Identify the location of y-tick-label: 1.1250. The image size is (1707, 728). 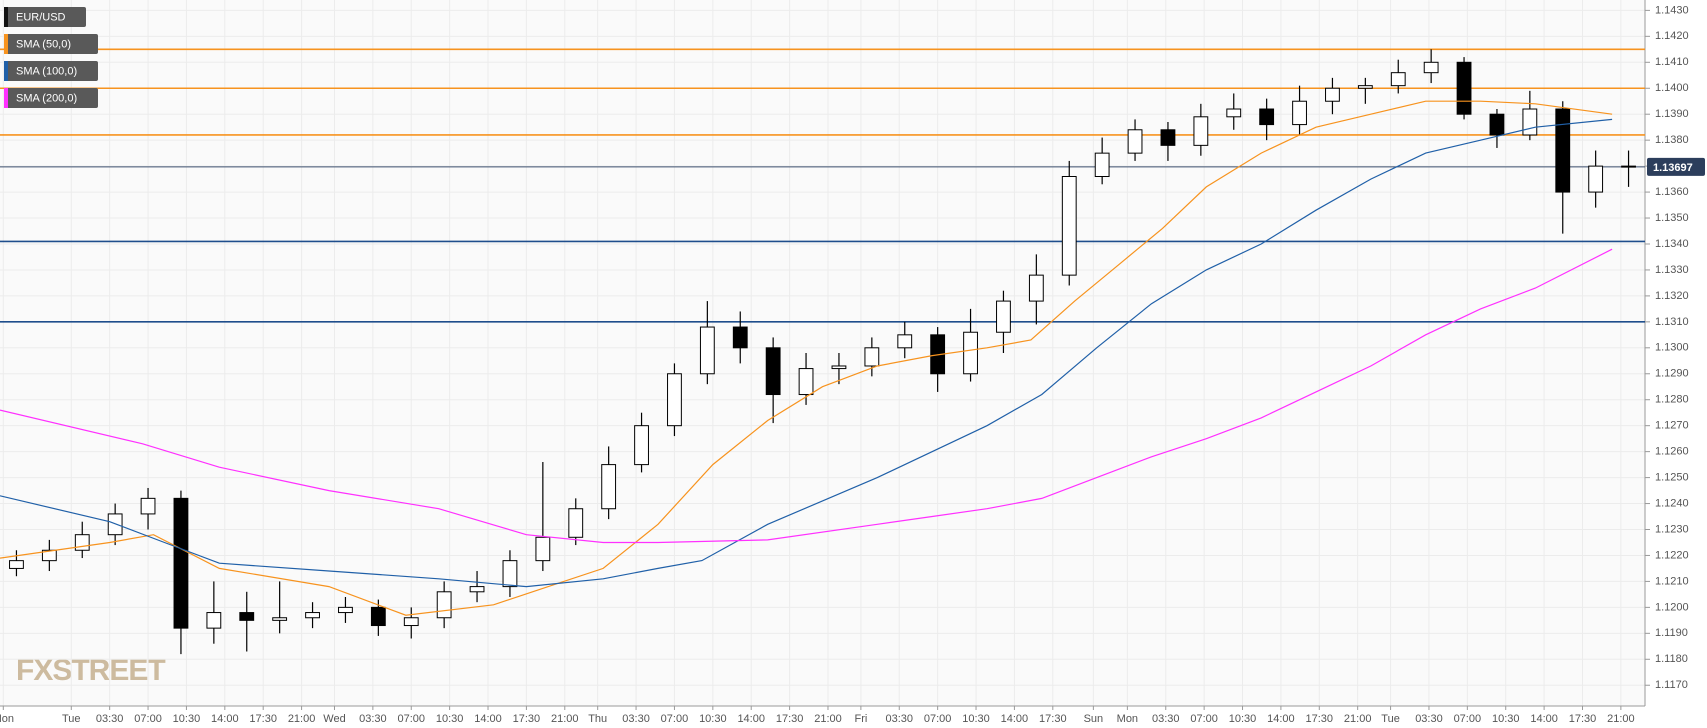
(1672, 477).